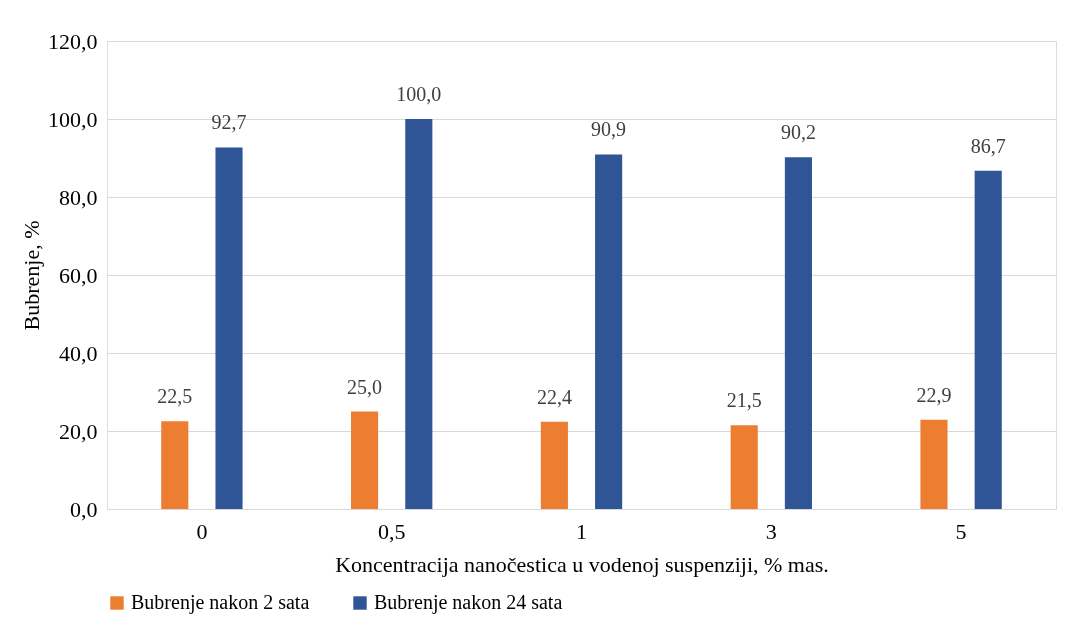  What do you see at coordinates (609, 129) in the screenshot?
I see `data-label: 90,9` at bounding box center [609, 129].